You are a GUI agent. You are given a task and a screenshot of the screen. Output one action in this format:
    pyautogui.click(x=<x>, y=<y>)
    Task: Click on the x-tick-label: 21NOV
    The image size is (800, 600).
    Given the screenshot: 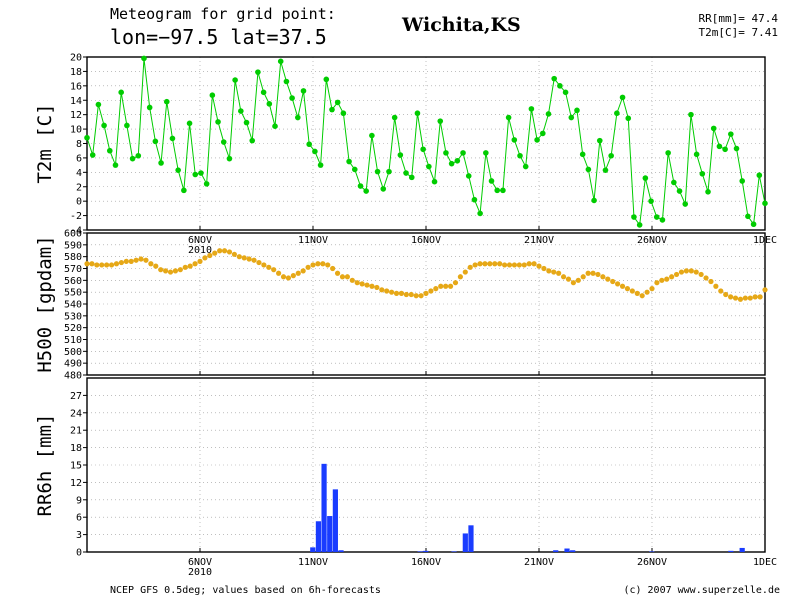 What is the action you would take?
    pyautogui.click(x=539, y=240)
    